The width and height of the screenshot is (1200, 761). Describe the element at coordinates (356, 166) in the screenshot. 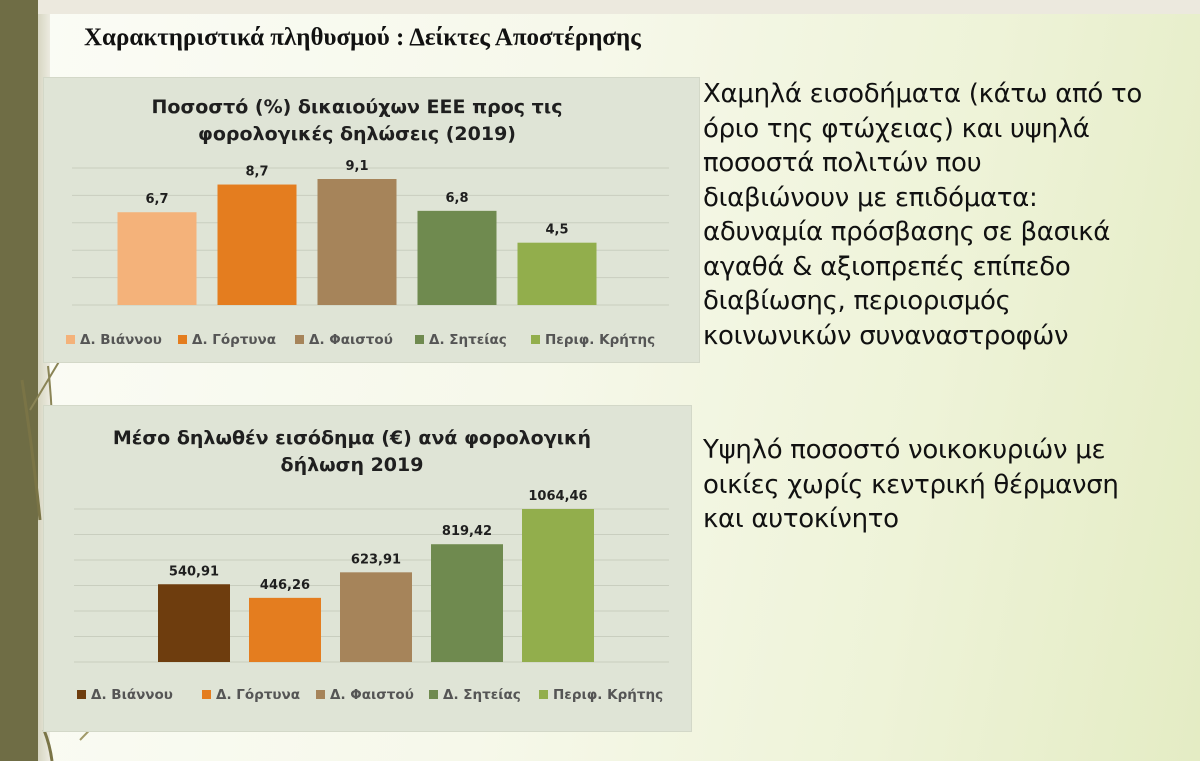

I see `data-label: 9,1` at that location.